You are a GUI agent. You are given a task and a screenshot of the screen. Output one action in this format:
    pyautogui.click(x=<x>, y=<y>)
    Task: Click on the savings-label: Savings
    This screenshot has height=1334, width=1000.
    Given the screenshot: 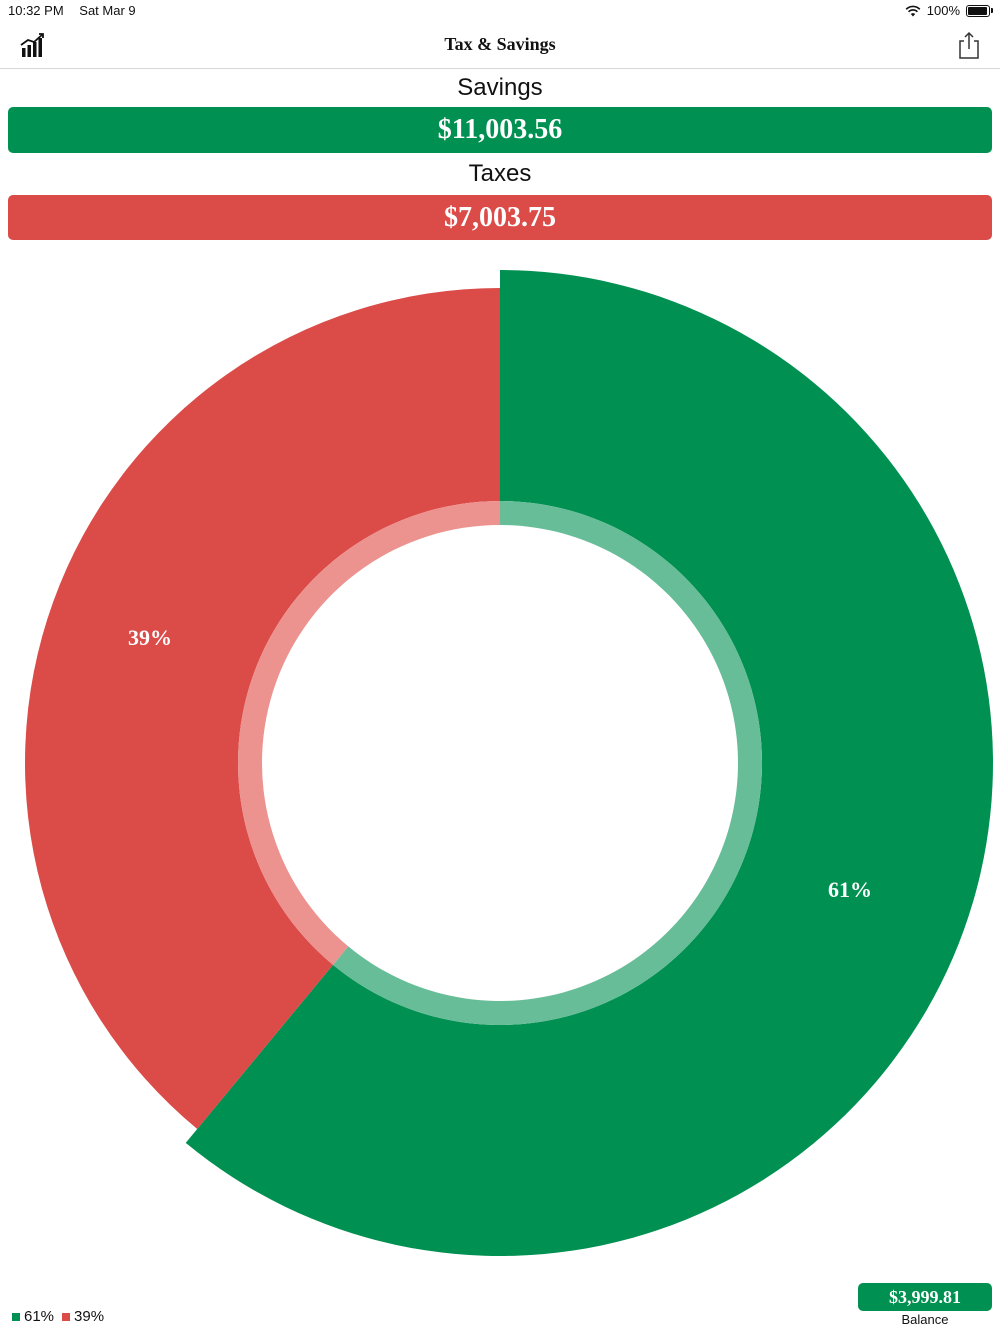 What is the action you would take?
    pyautogui.click(x=500, y=87)
    